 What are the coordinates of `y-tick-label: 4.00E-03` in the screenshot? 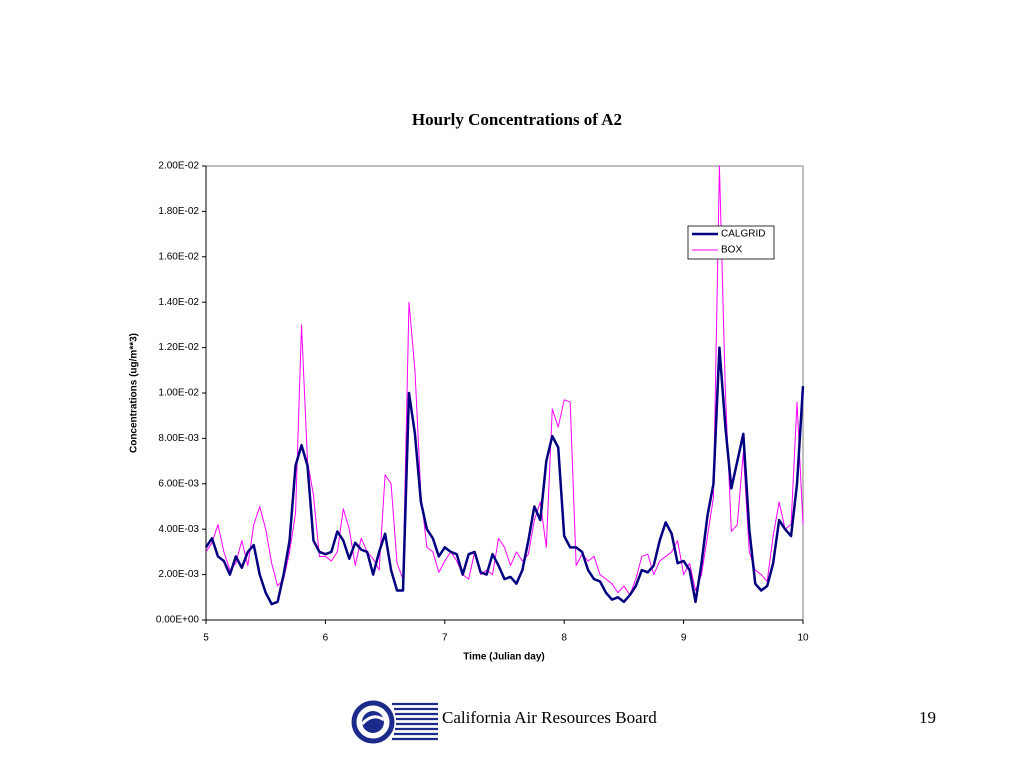 It's located at (178, 529).